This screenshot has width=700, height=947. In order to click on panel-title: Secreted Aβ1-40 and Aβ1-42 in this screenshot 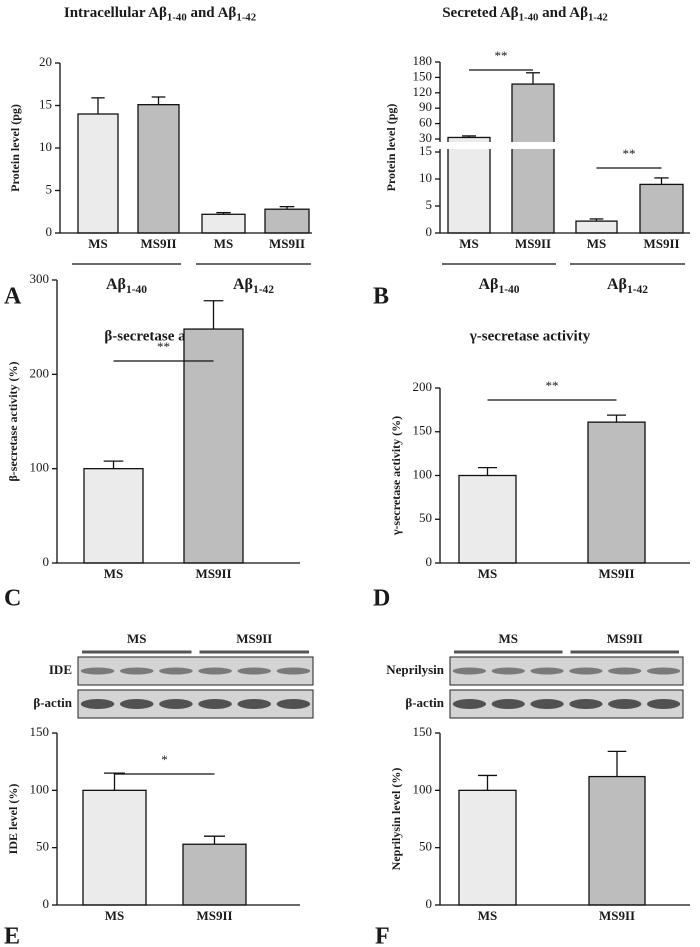, I will do `click(525, 14)`.